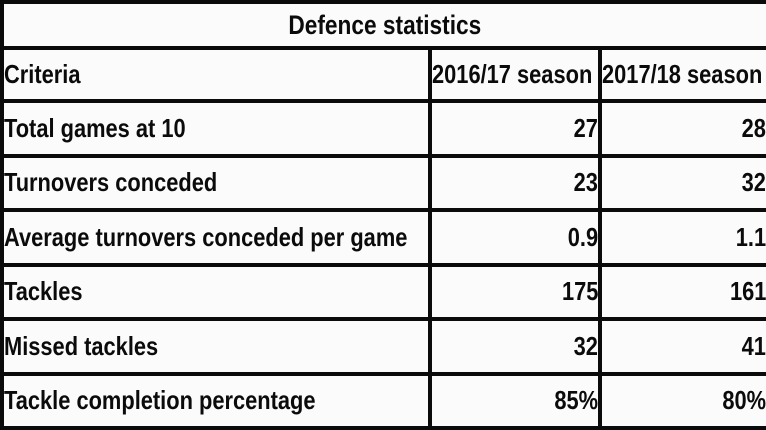  I want to click on table-title: Defence statistics, so click(385, 24).